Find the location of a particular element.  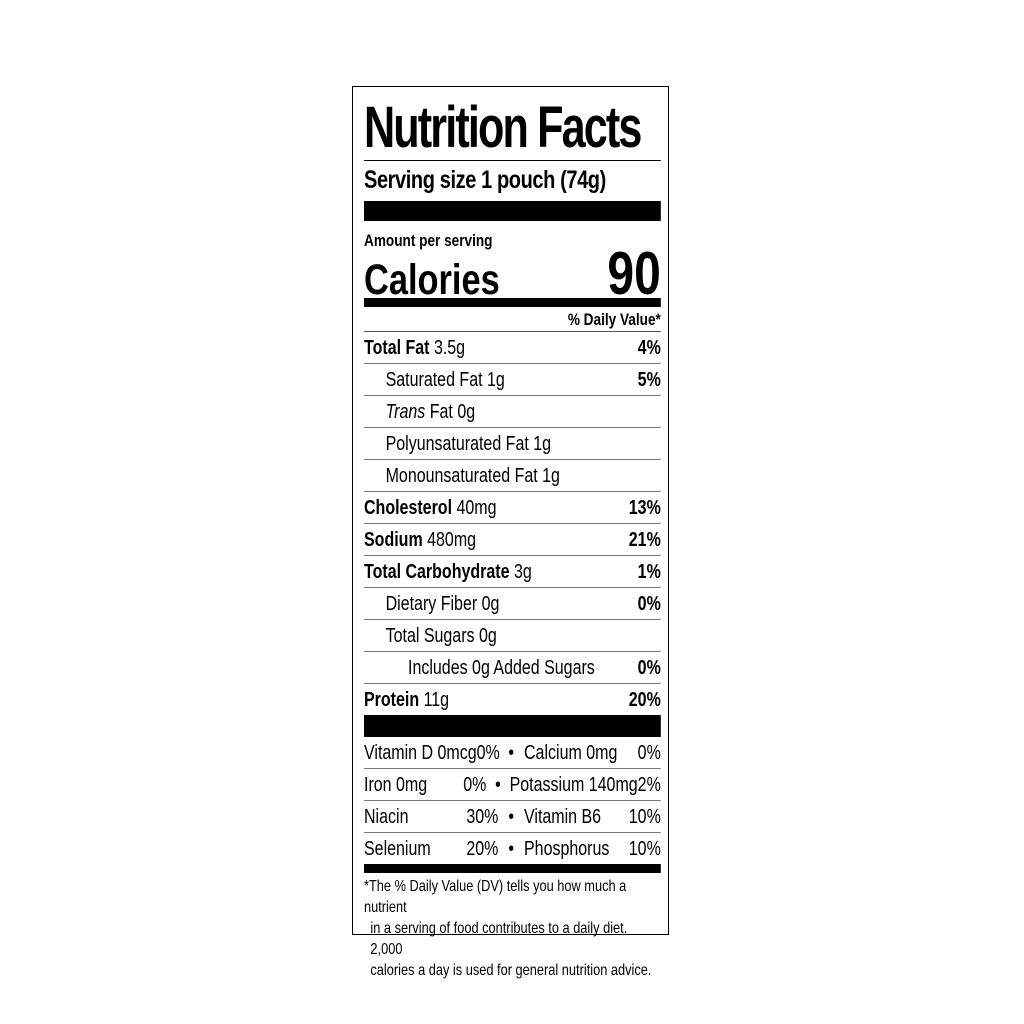

vitamin-name: Potassium 140mg is located at coordinates (573, 785).